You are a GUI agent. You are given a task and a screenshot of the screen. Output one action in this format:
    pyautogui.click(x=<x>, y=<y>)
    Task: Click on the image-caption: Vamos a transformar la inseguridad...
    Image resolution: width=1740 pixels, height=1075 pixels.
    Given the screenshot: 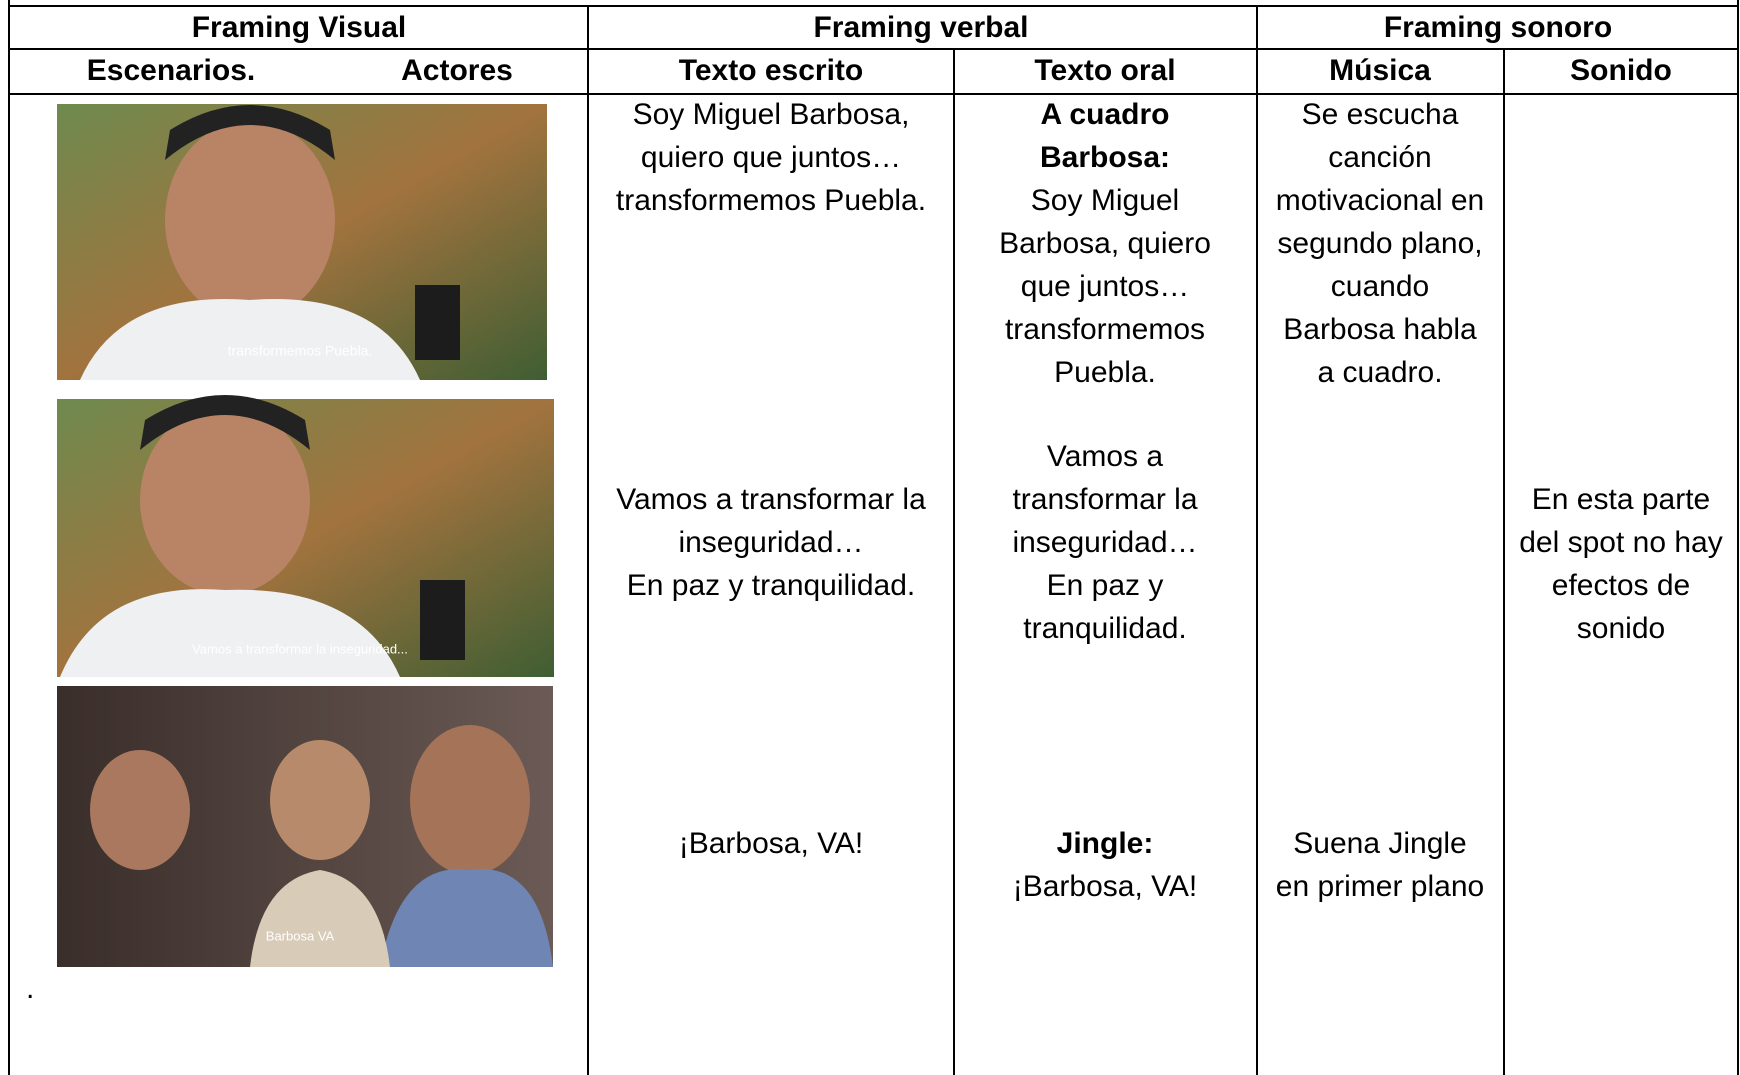 What is the action you would take?
    pyautogui.click(x=300, y=648)
    